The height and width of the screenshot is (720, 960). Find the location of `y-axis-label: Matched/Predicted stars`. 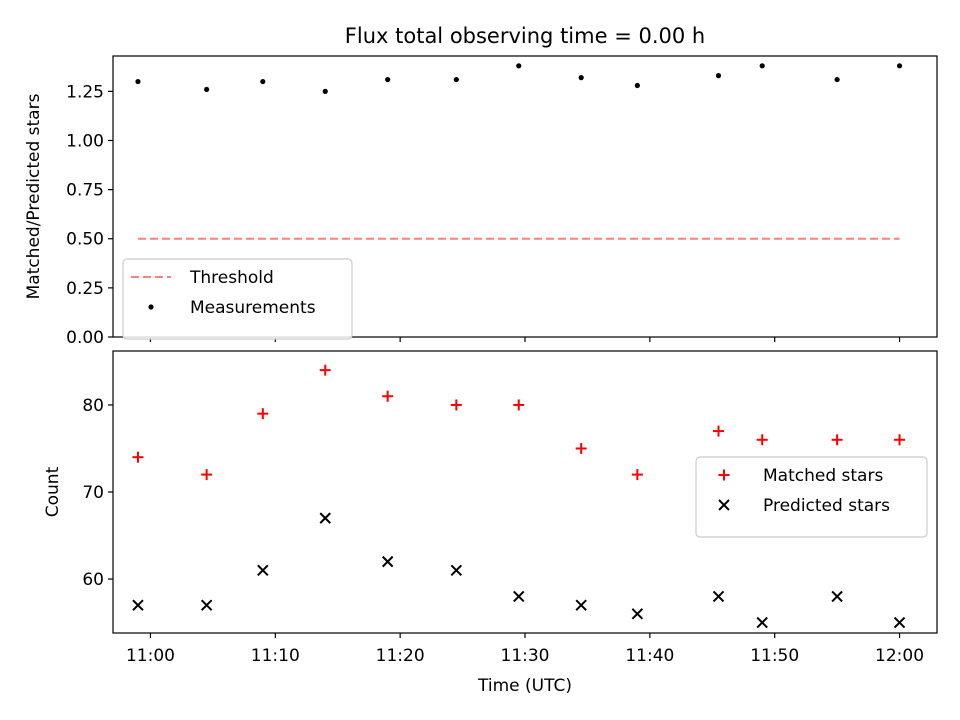

y-axis-label: Matched/Predicted stars is located at coordinates (34, 196).